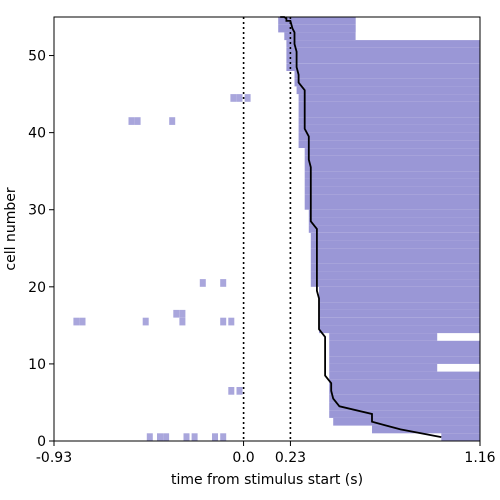 The image size is (500, 500). What do you see at coordinates (267, 480) in the screenshot?
I see `x-axis-label: time from stimulus start (s)` at bounding box center [267, 480].